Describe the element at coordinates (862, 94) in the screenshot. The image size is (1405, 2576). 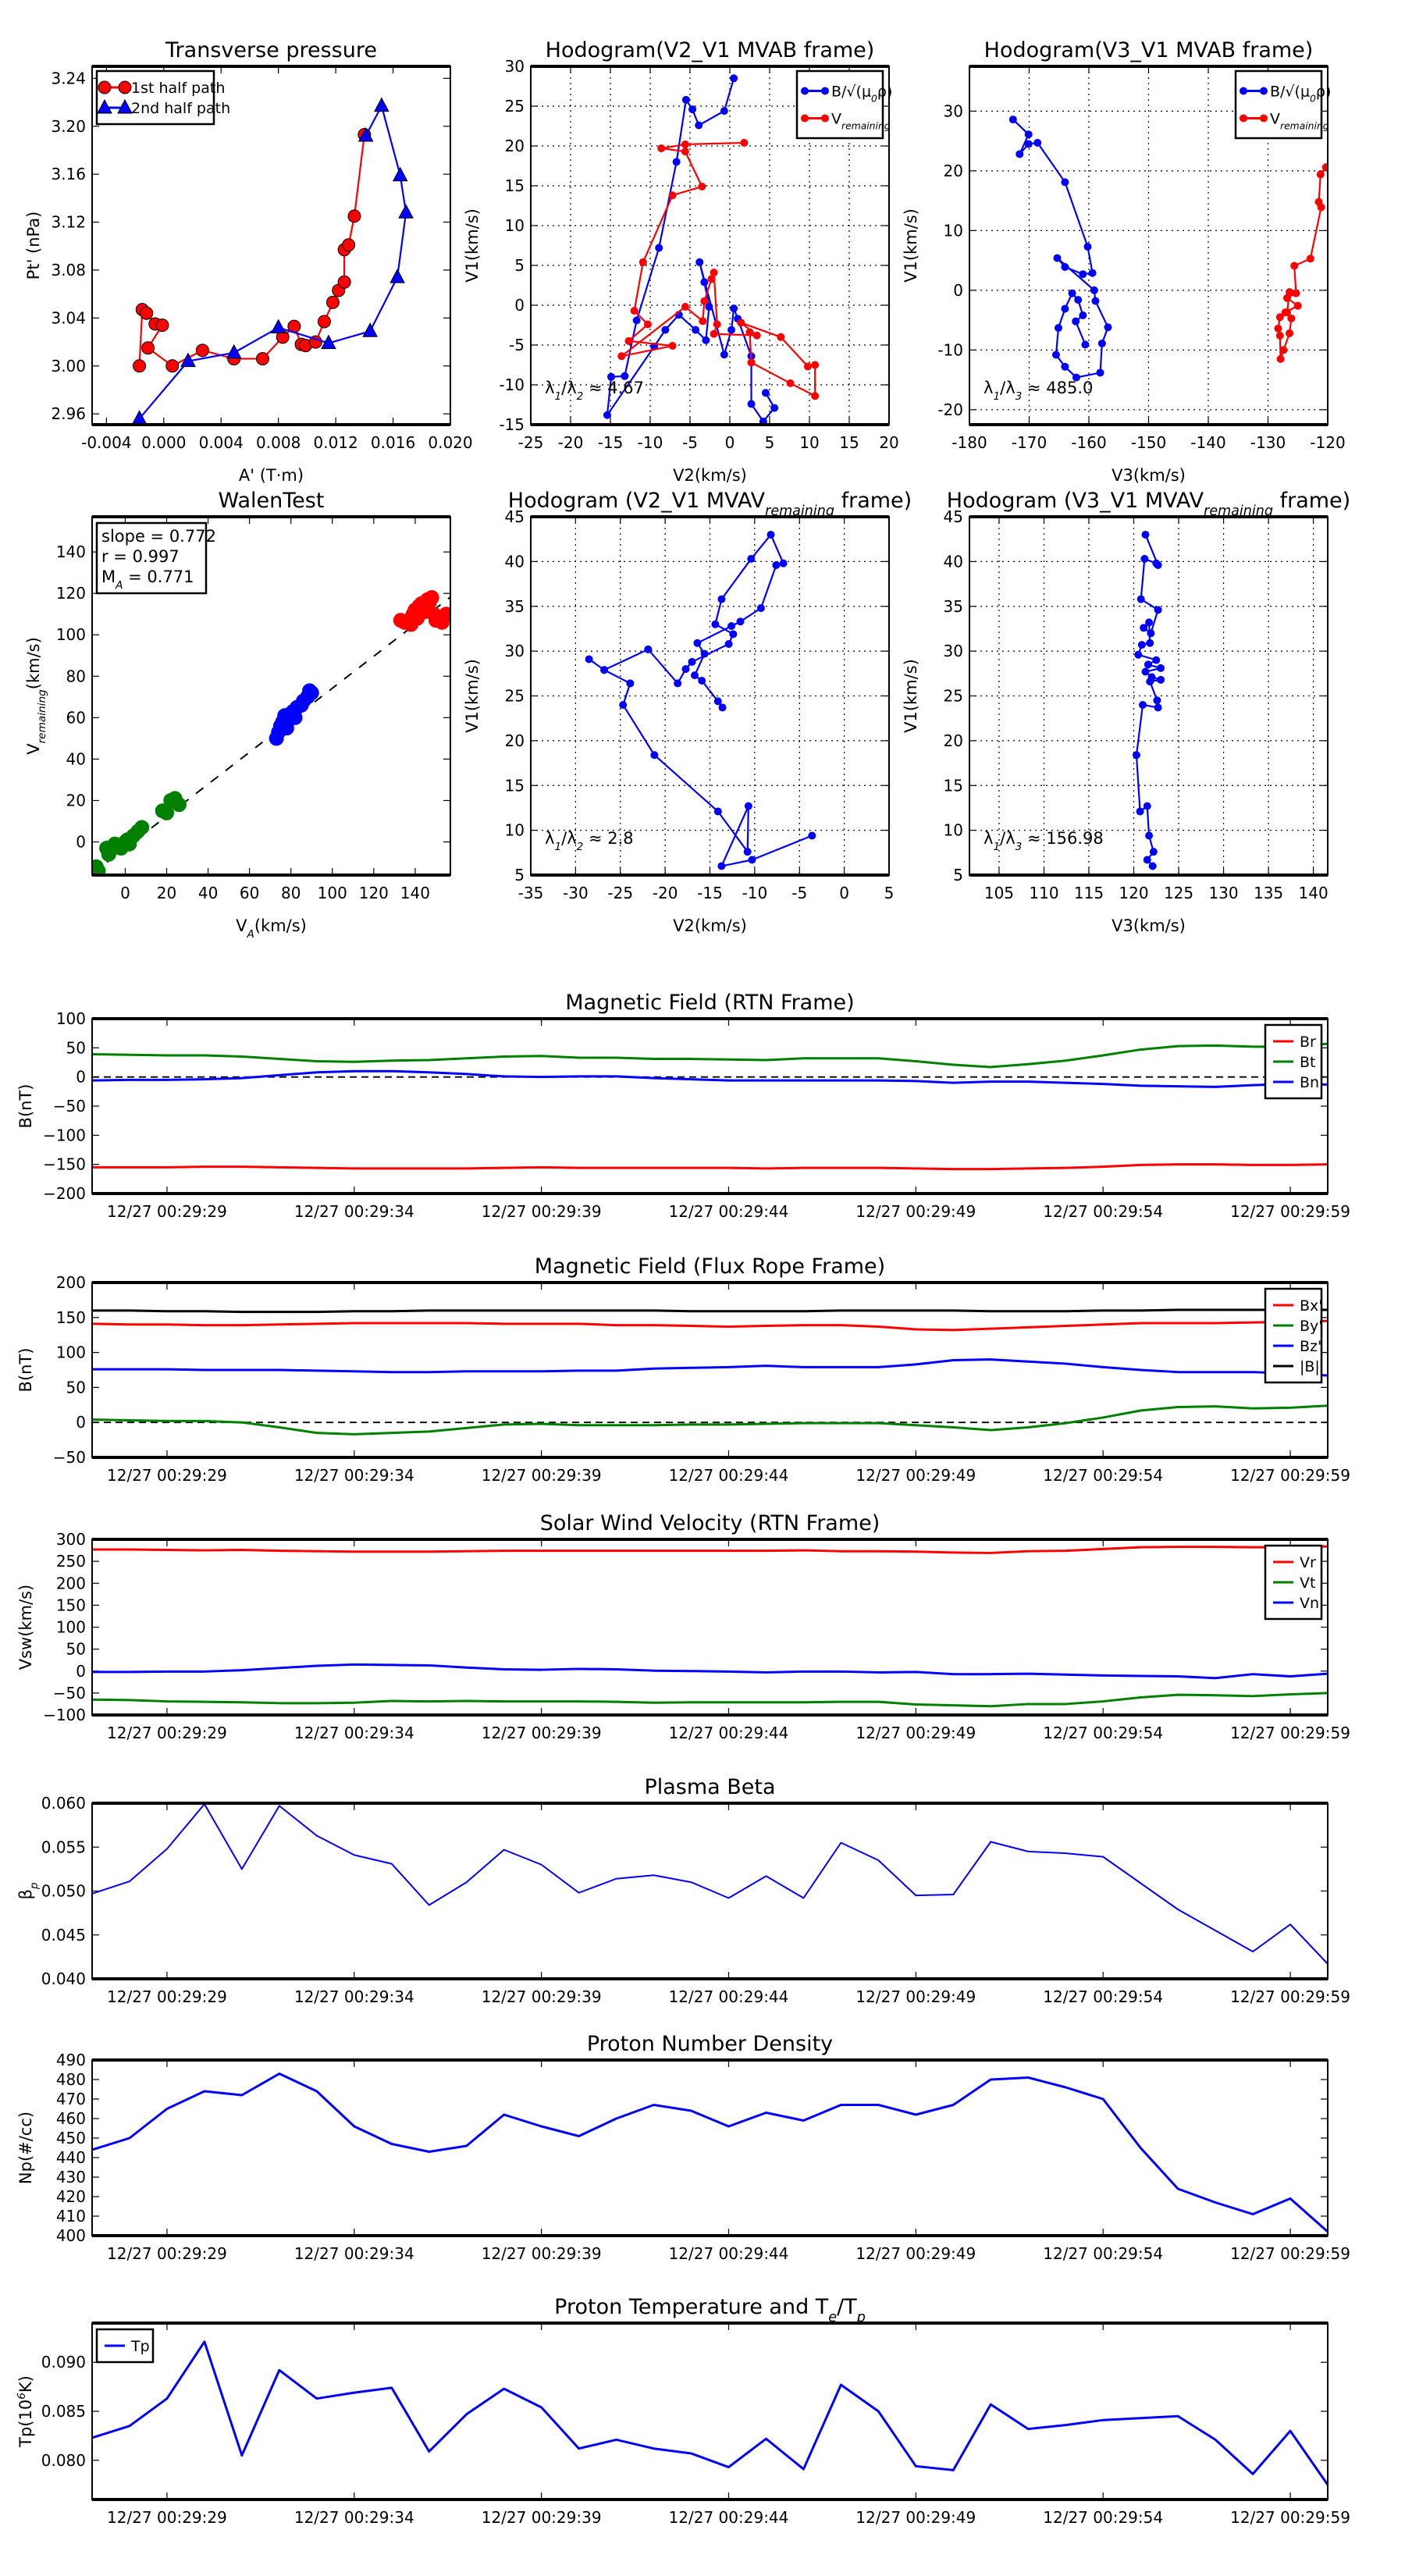
I see `legend-label: B/√(μ0ρ)` at that location.